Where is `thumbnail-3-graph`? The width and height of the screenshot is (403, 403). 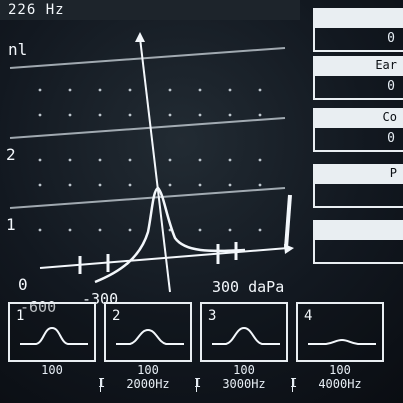
thumbnail-3-graph is located at coordinates (246, 335).